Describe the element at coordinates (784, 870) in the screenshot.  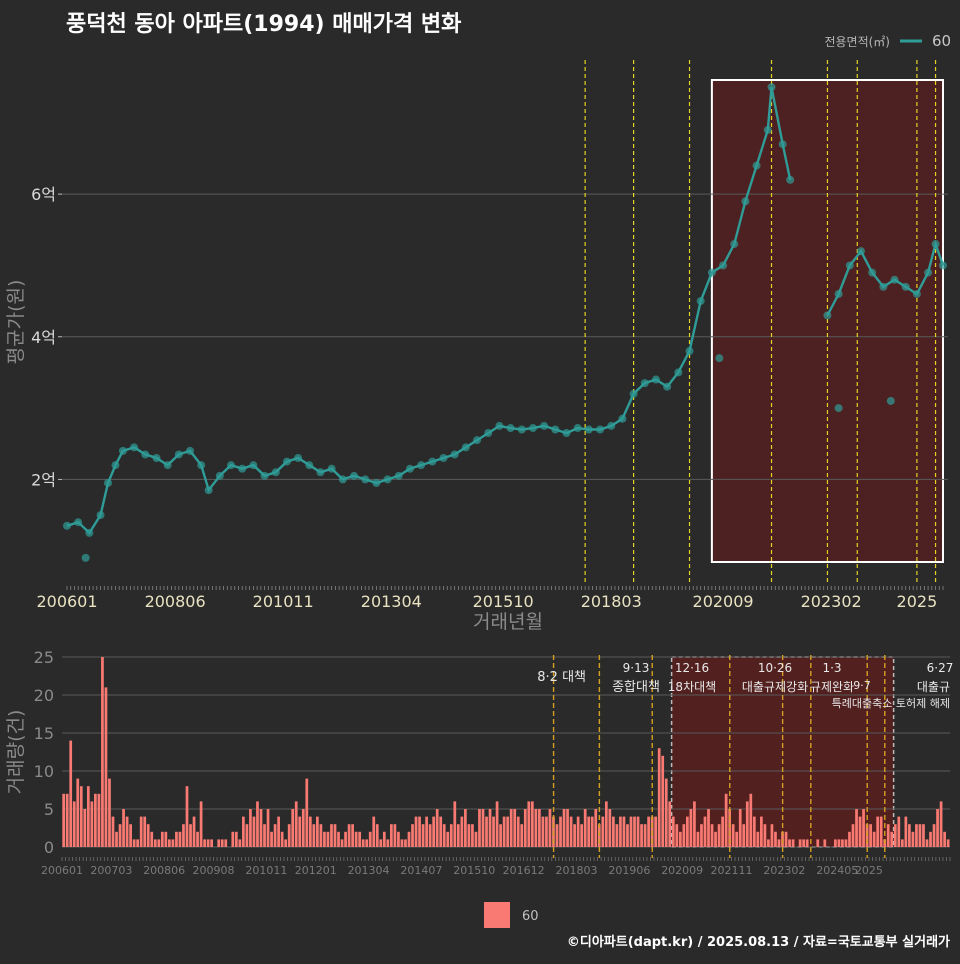
I see `volume-x-tick-label: 202302` at that location.